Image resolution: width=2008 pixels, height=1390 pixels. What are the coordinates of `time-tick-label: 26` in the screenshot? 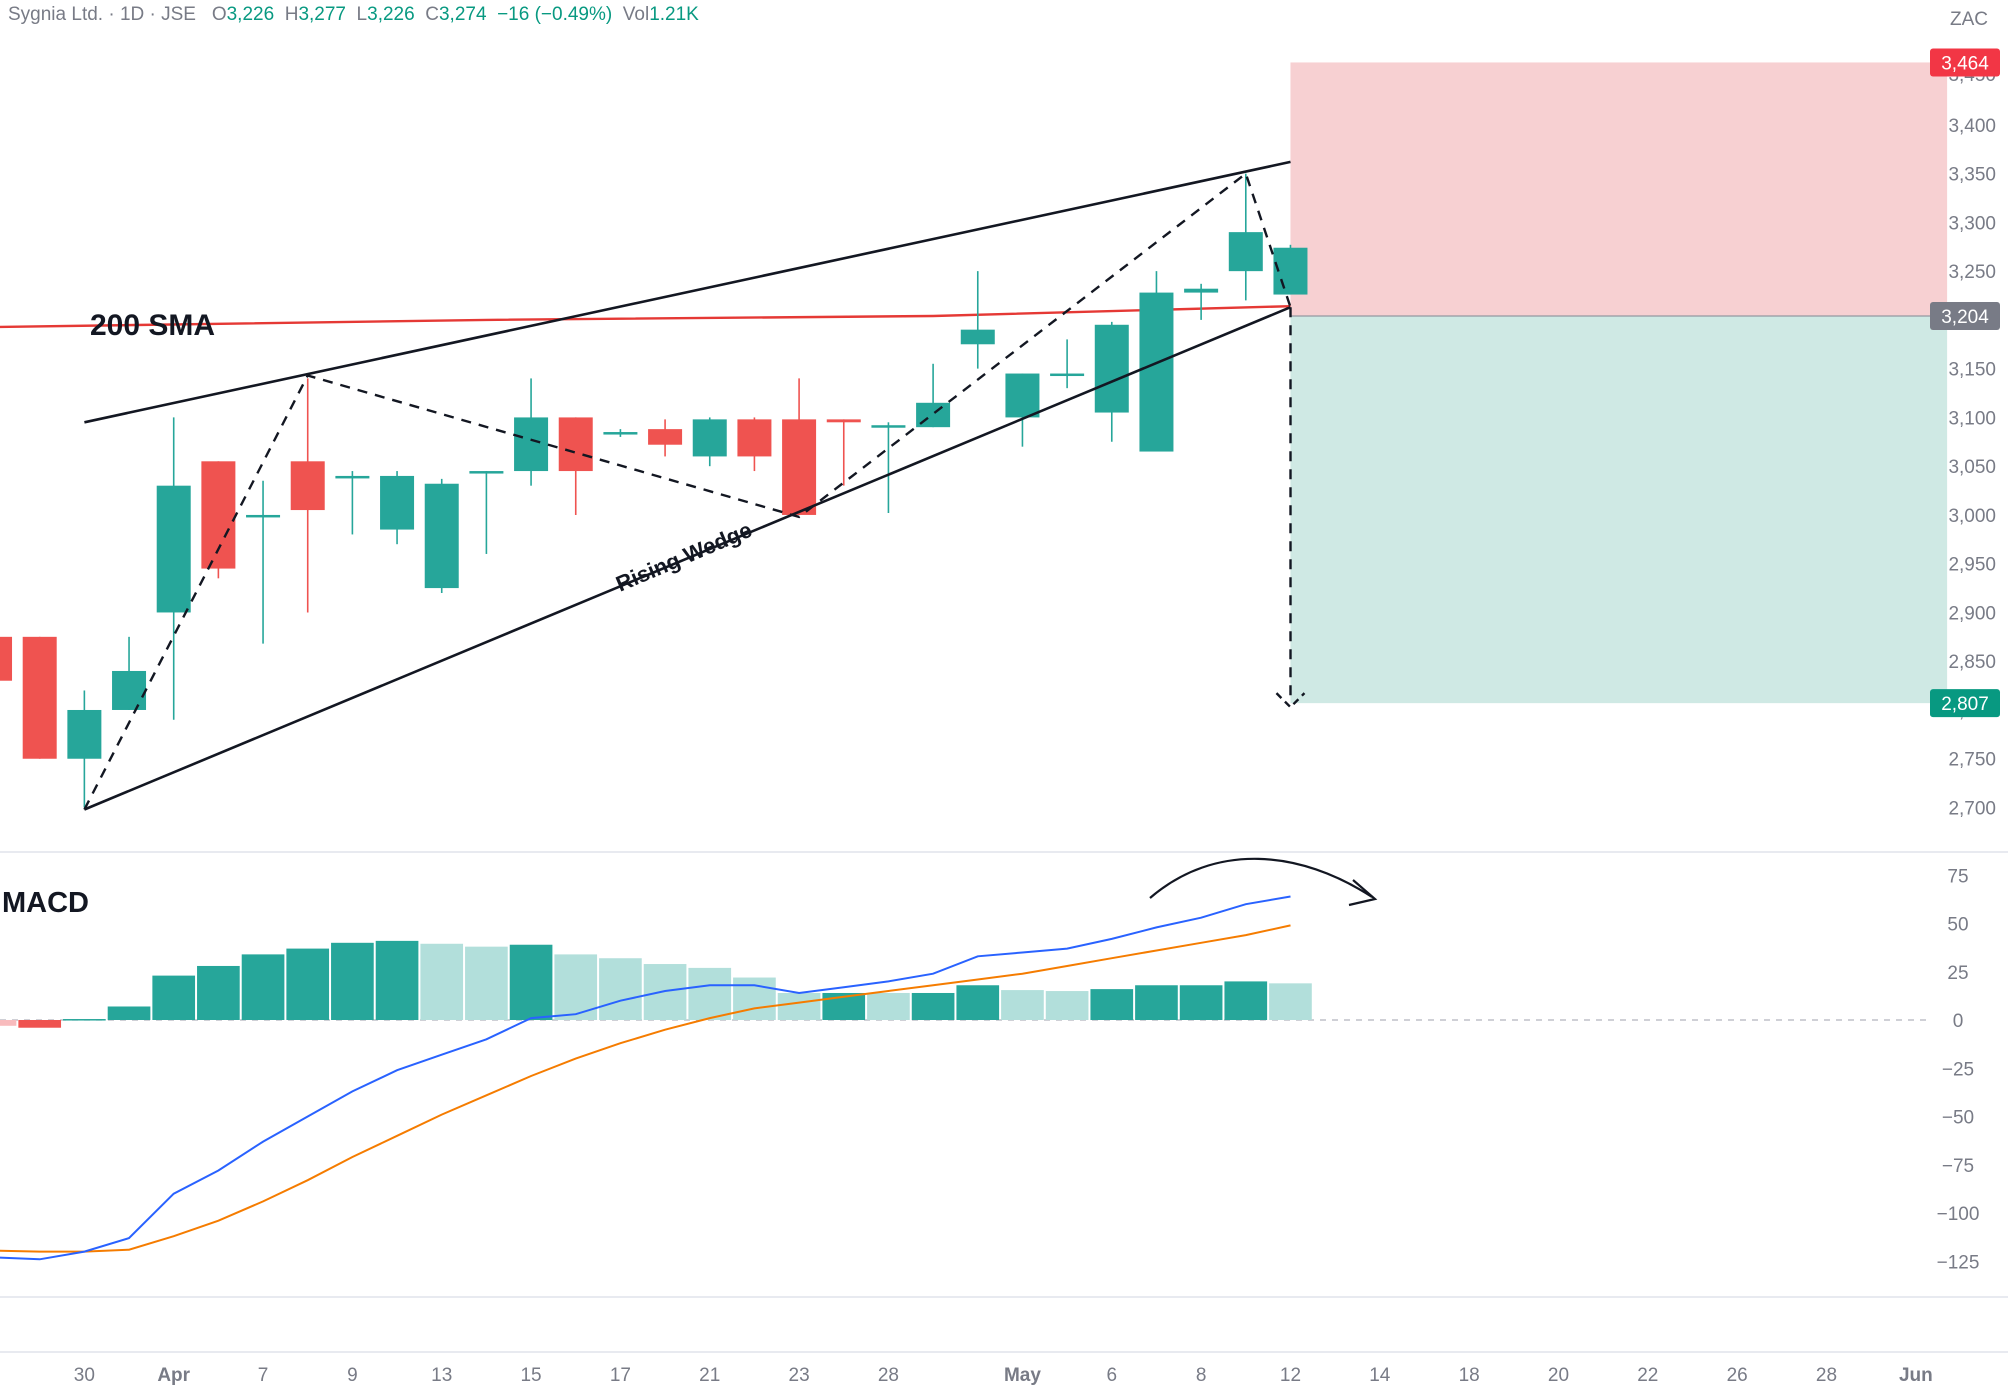 It's located at (1737, 1375).